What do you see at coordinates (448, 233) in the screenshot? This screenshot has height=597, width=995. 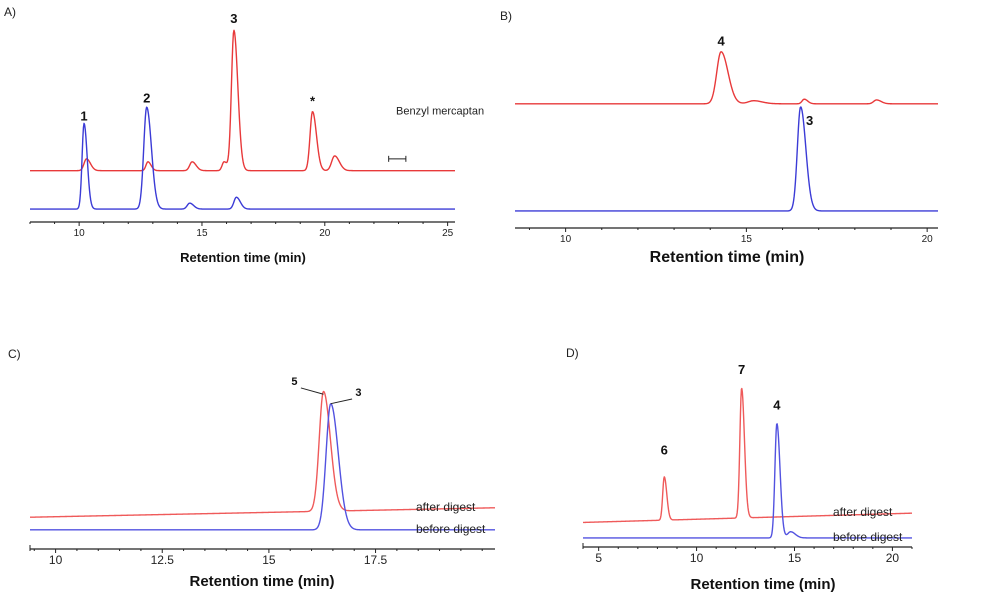 I see `x-tick-label: 25` at bounding box center [448, 233].